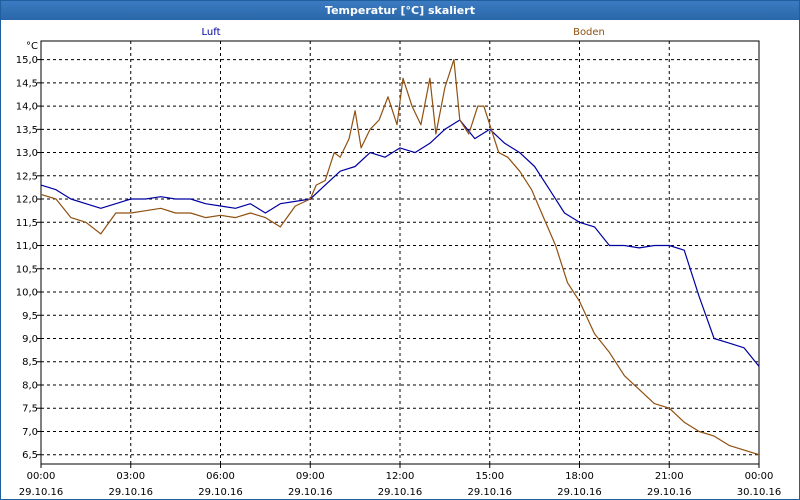 This screenshot has height=500, width=800. Describe the element at coordinates (400, 476) in the screenshot. I see `x-tick-time: 12:00` at that location.